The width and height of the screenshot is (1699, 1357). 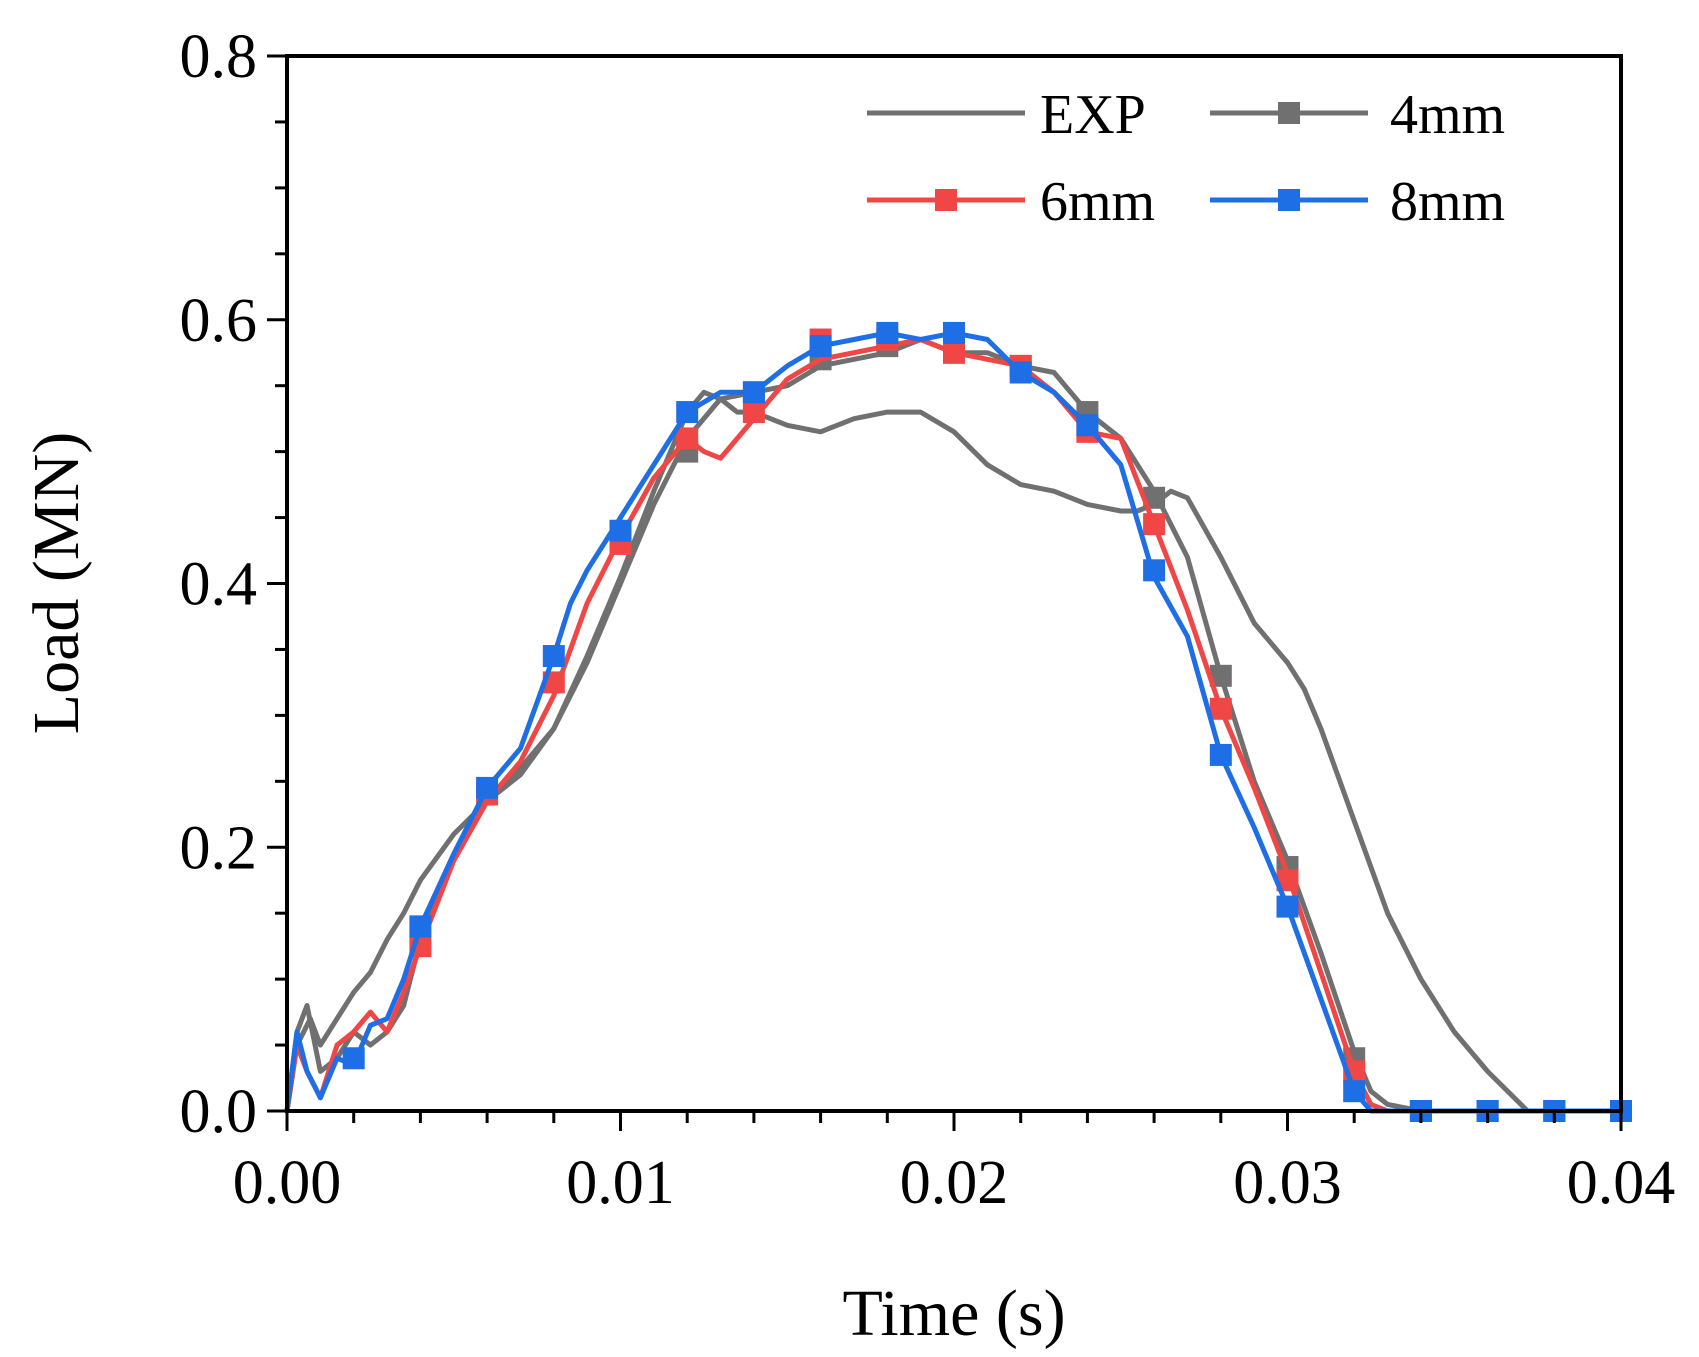 What do you see at coordinates (56, 583) in the screenshot?
I see `y-axis-title: Load (MN)` at bounding box center [56, 583].